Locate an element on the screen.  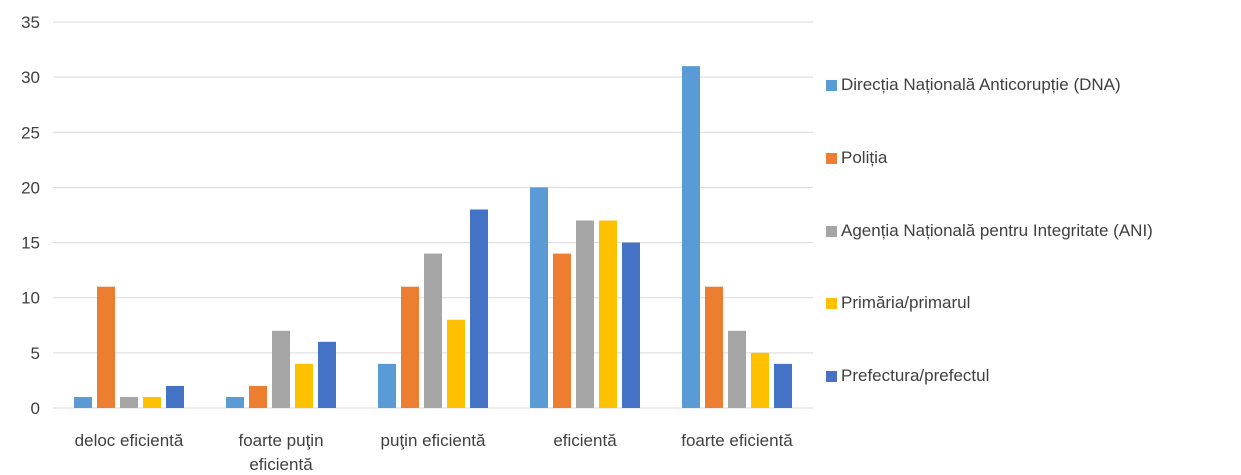
legend-item: Poliția is located at coordinates (1031, 158).